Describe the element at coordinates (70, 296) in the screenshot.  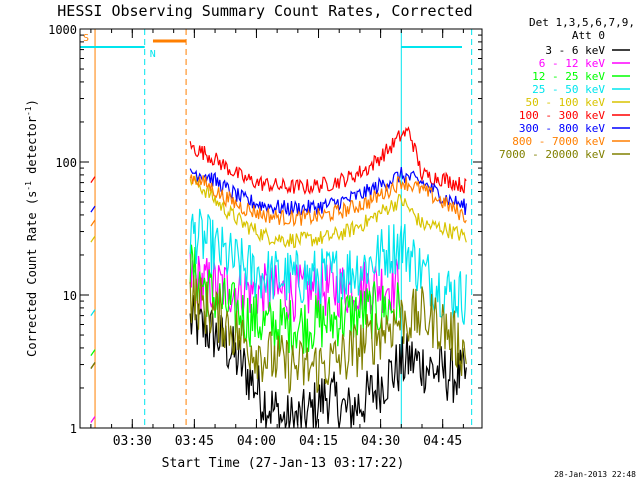
I see `y-tick-label-1: 10` at that location.